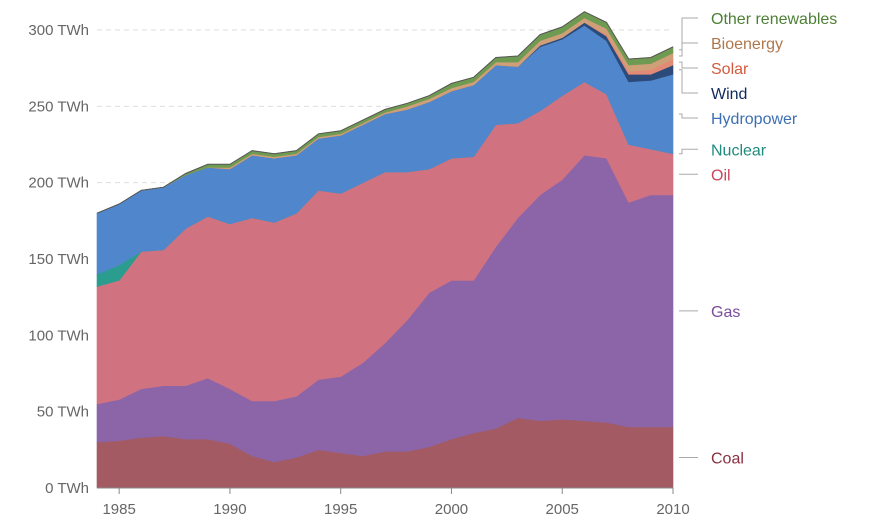 This screenshot has width=869, height=523. Describe the element at coordinates (721, 175) in the screenshot. I see `legend-label-oil: Oil` at that location.